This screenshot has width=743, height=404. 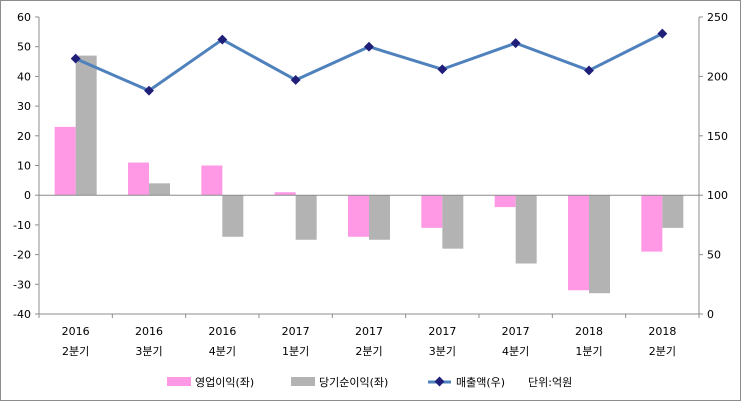 I want to click on right-tick-label: 200, so click(x=717, y=76).